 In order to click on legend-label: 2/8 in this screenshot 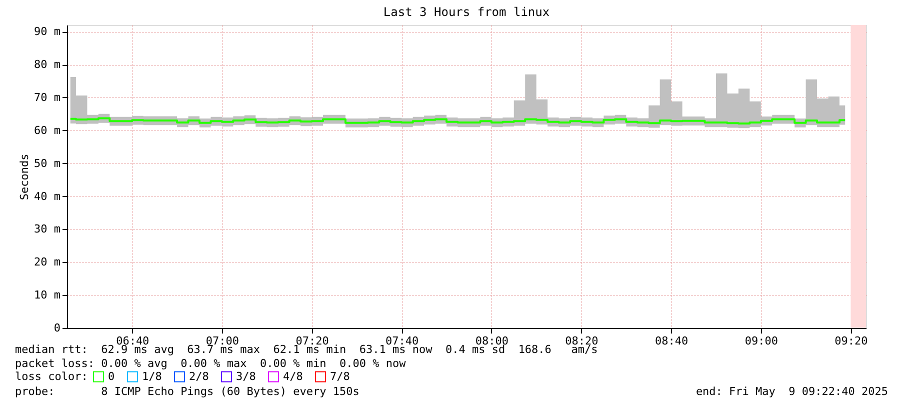, I will do `click(199, 376)`.